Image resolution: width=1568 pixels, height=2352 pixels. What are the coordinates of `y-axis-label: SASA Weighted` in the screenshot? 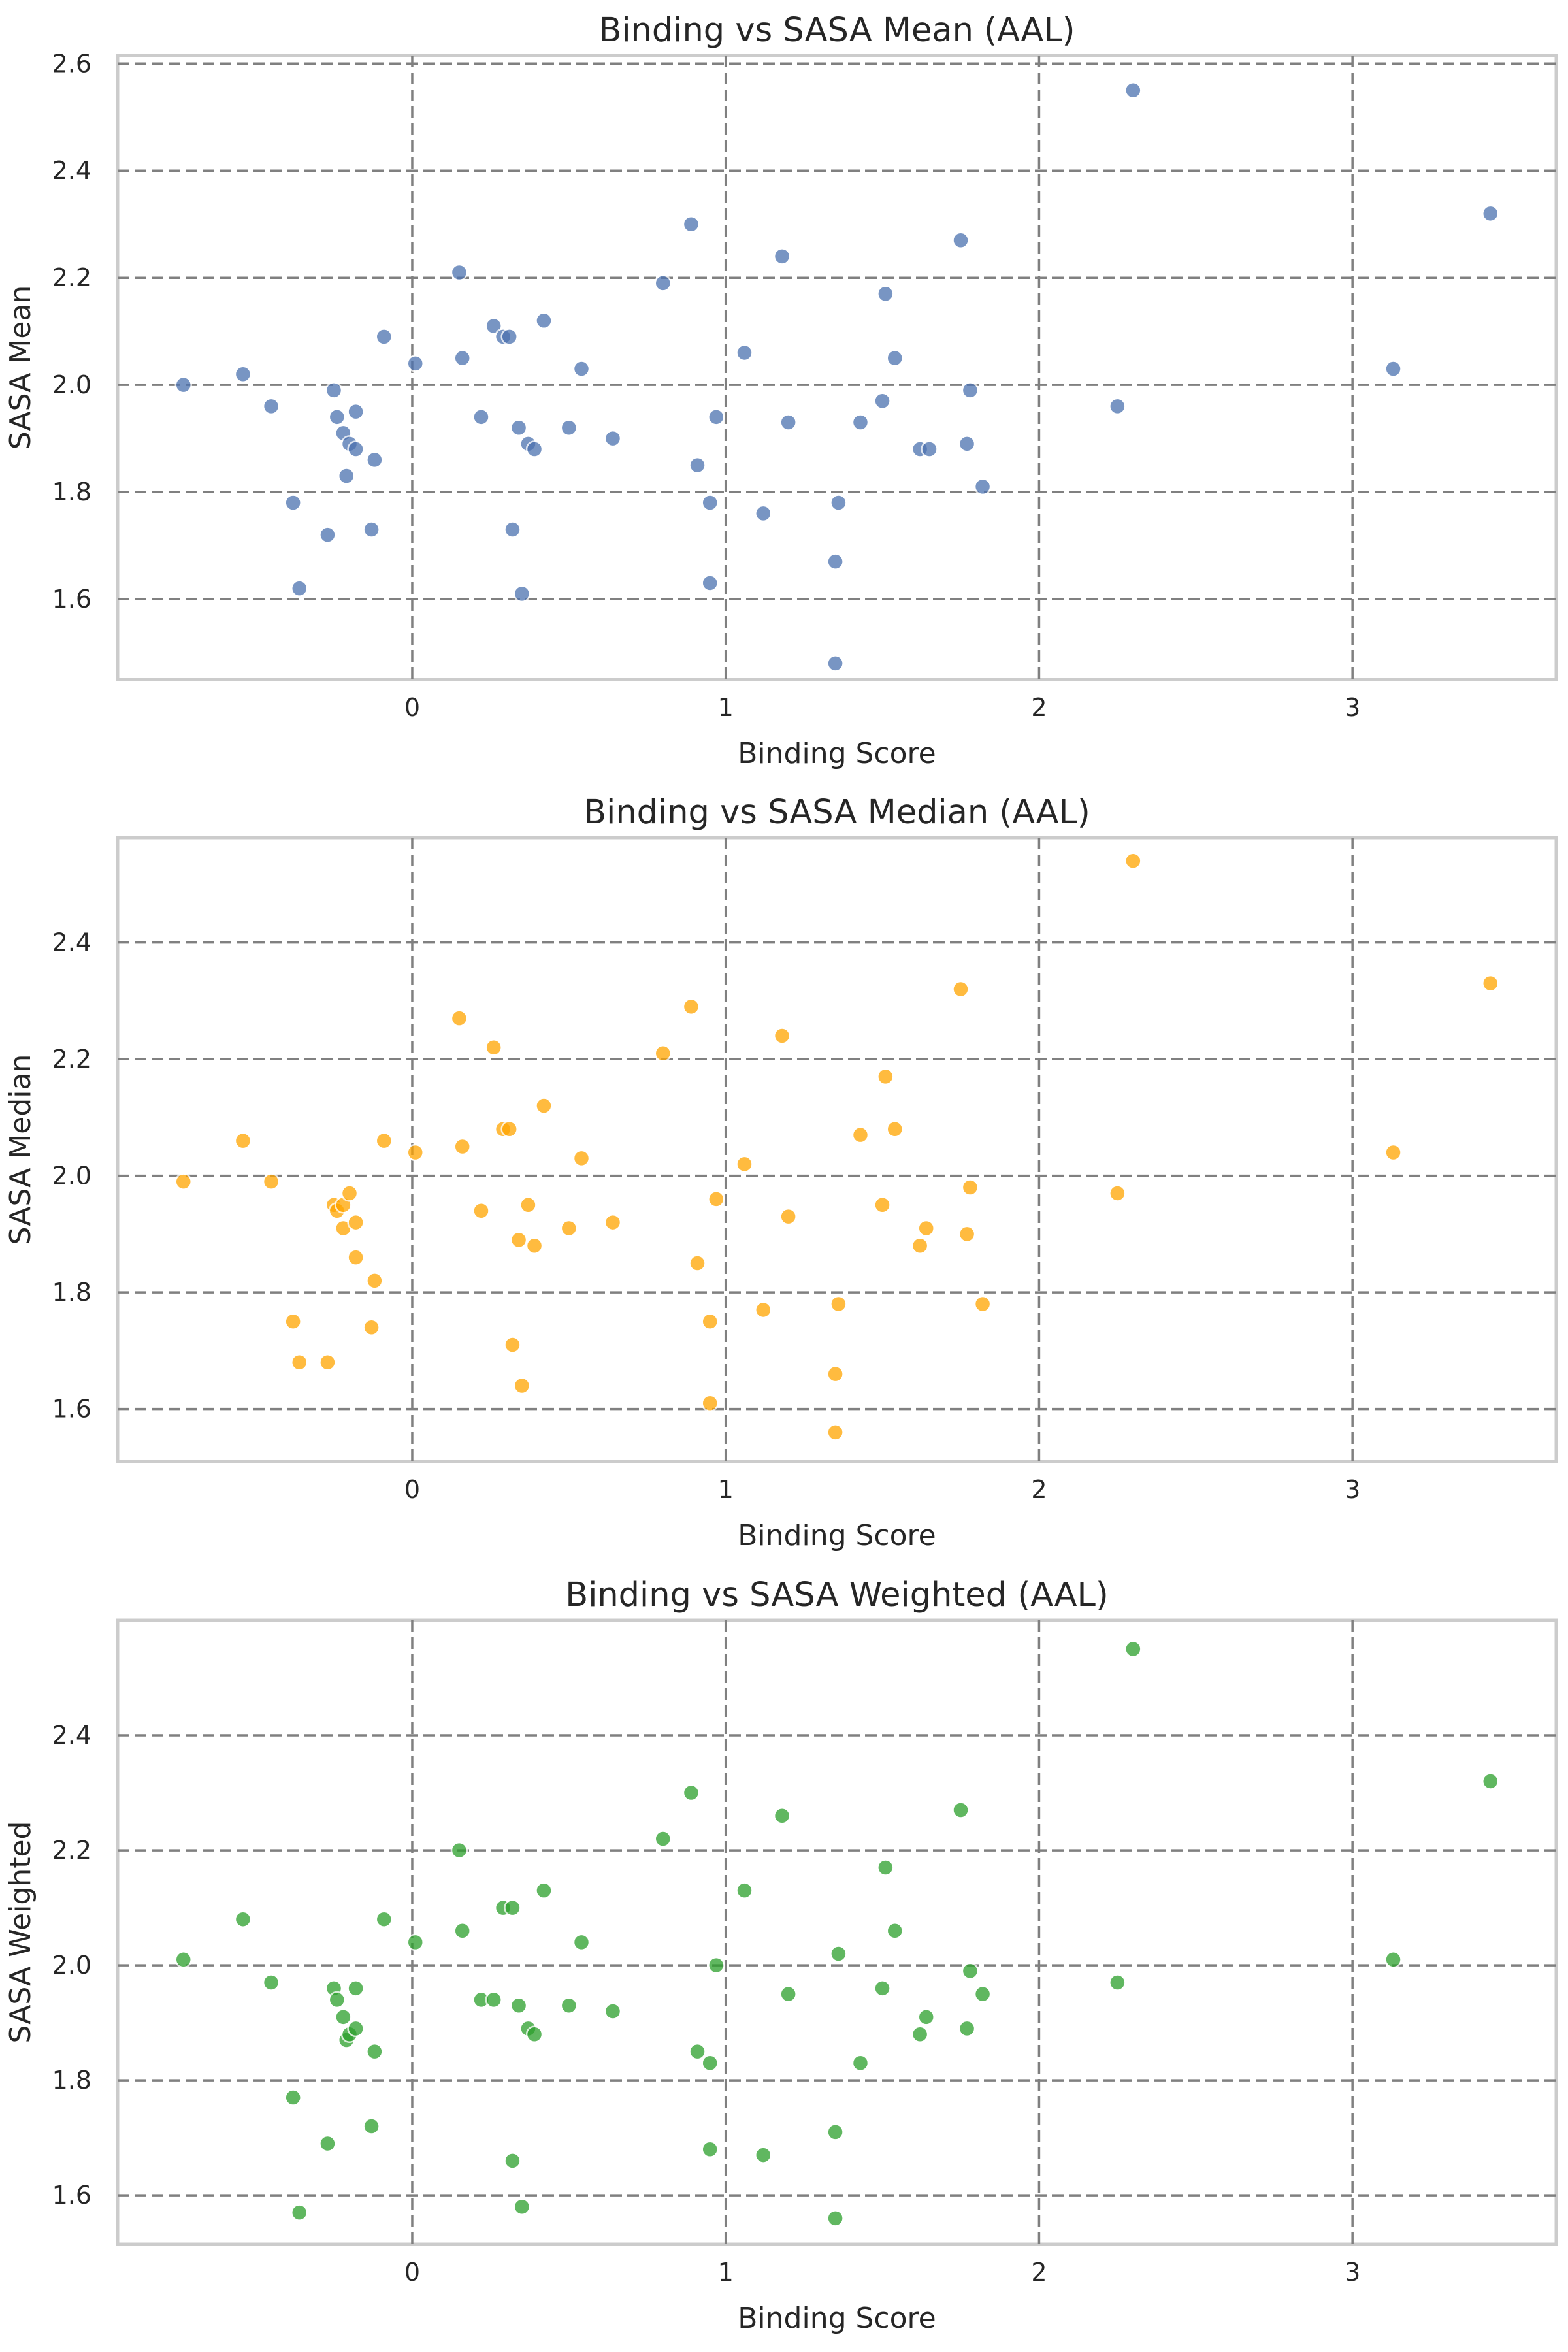 It's located at (20, 1932).